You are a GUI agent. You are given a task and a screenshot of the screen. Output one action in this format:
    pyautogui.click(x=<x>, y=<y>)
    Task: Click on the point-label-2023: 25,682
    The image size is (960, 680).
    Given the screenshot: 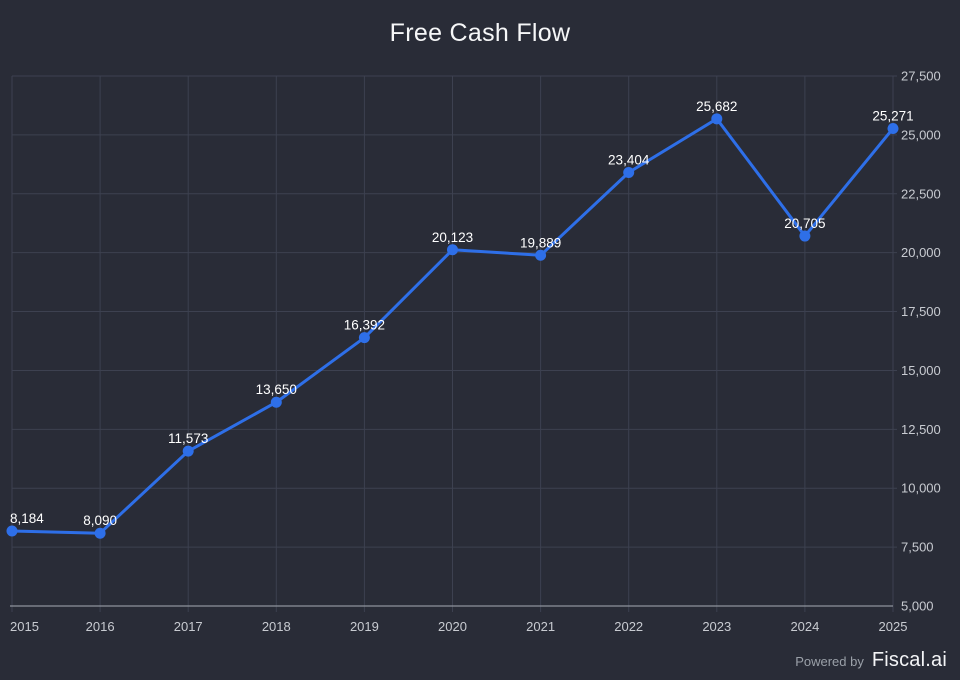 What is the action you would take?
    pyautogui.click(x=716, y=106)
    